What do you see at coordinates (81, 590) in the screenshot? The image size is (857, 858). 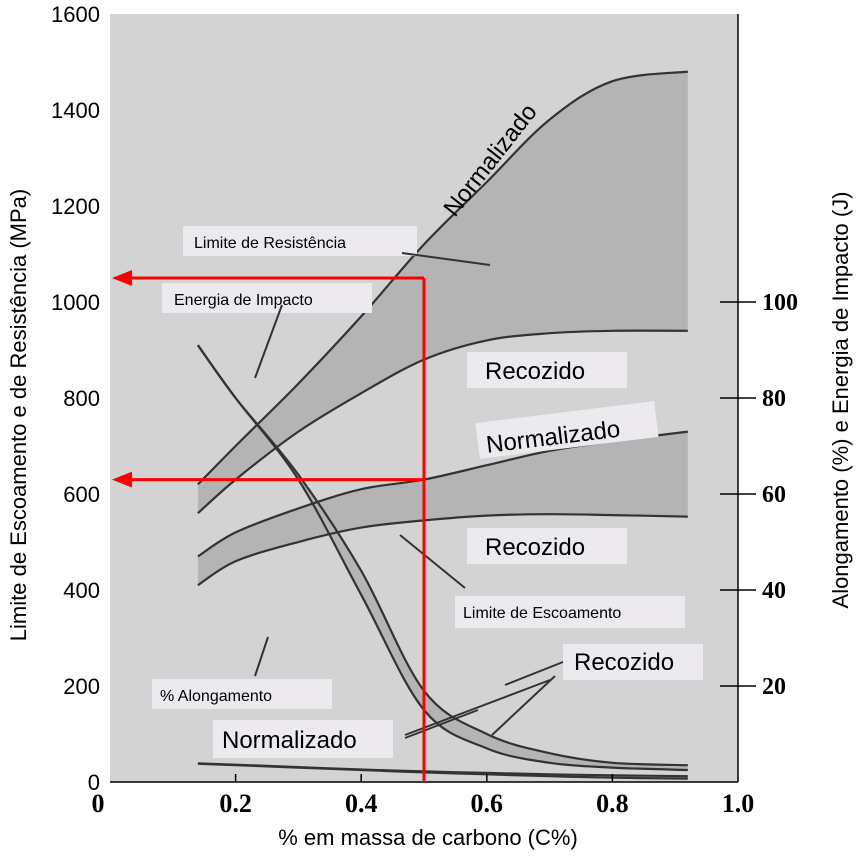 I see `y-tick-label-2: 400` at bounding box center [81, 590].